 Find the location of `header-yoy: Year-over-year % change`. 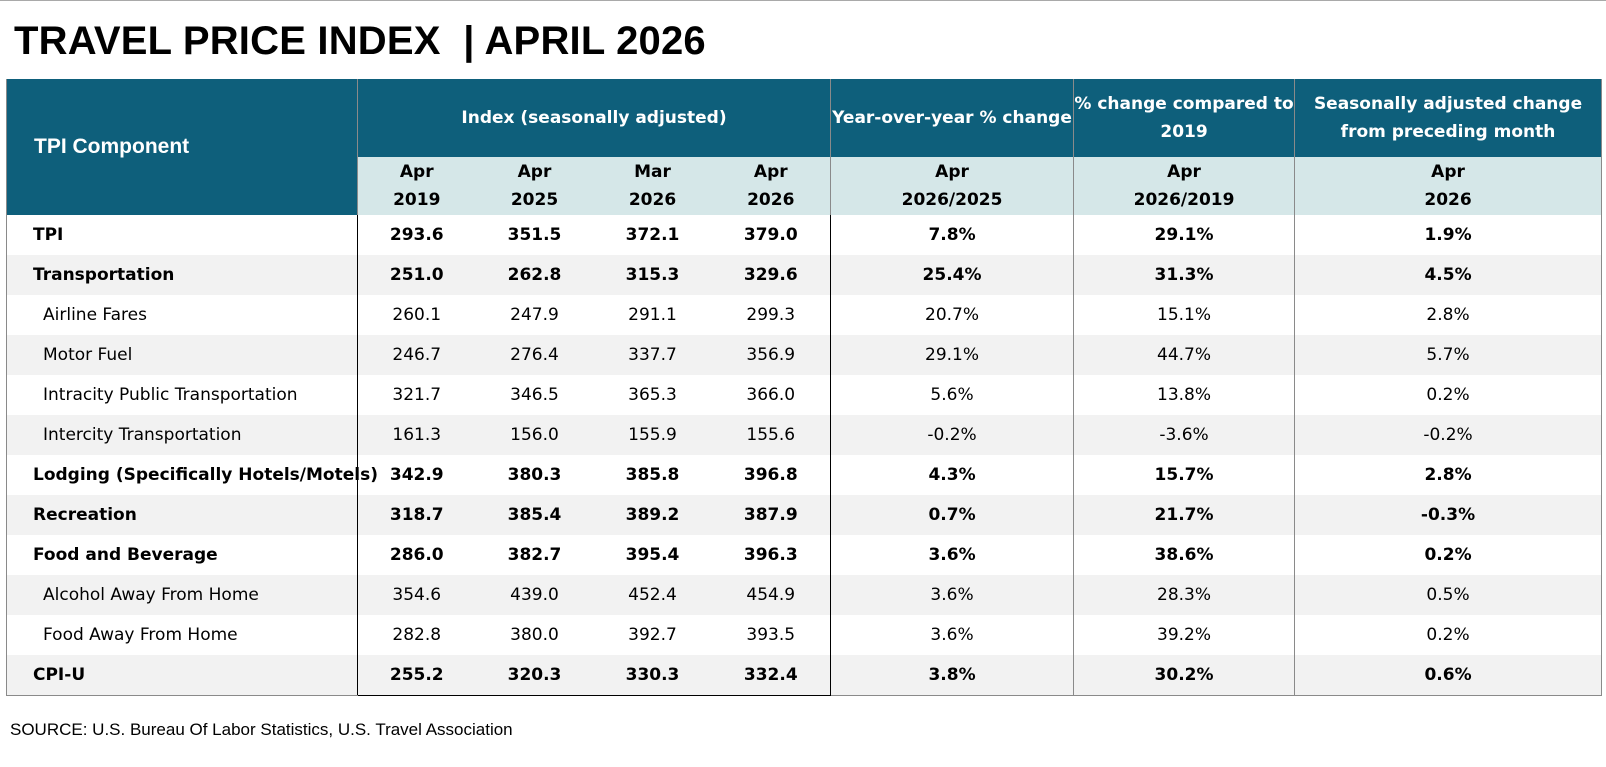

header-yoy: Year-over-year % change is located at coordinates (952, 118).